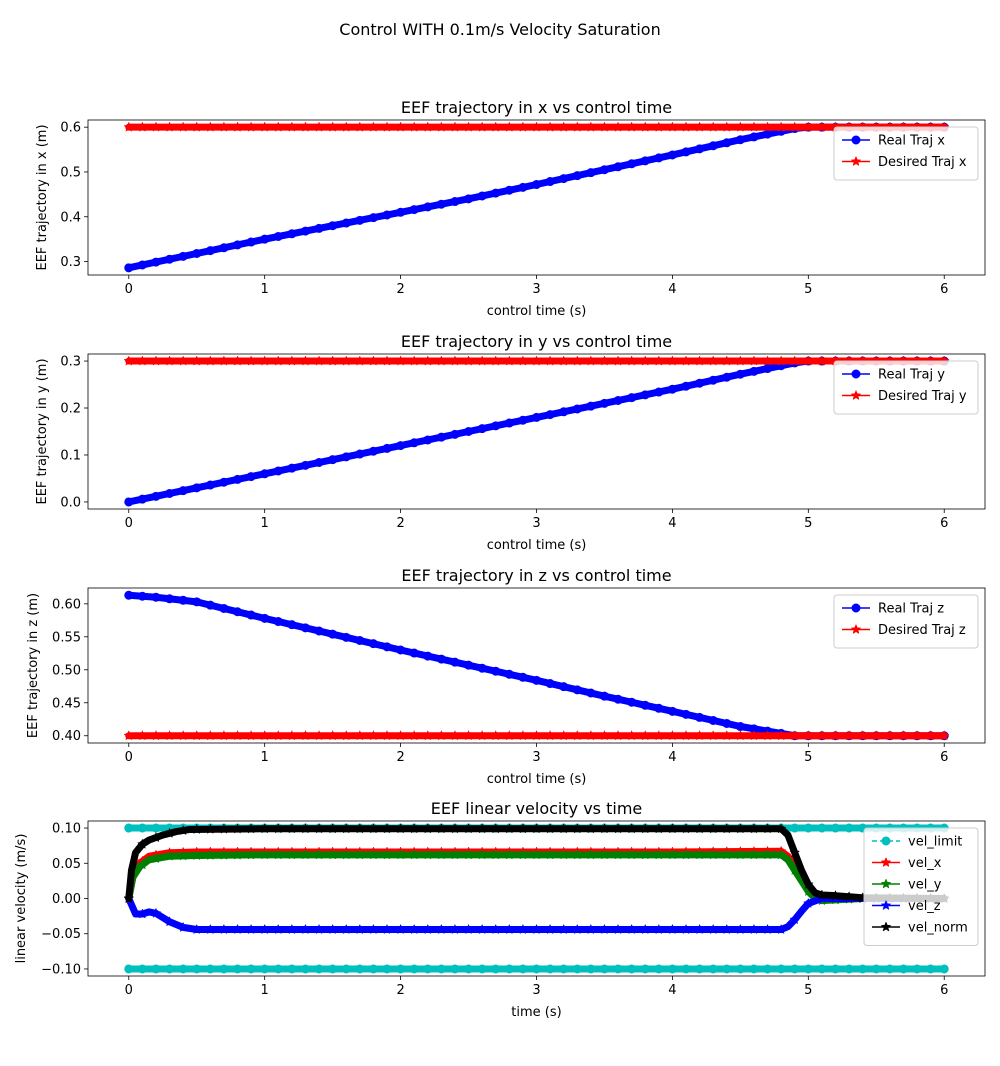  I want to click on legend-entry-vel_z: vel_z, so click(906, 906).